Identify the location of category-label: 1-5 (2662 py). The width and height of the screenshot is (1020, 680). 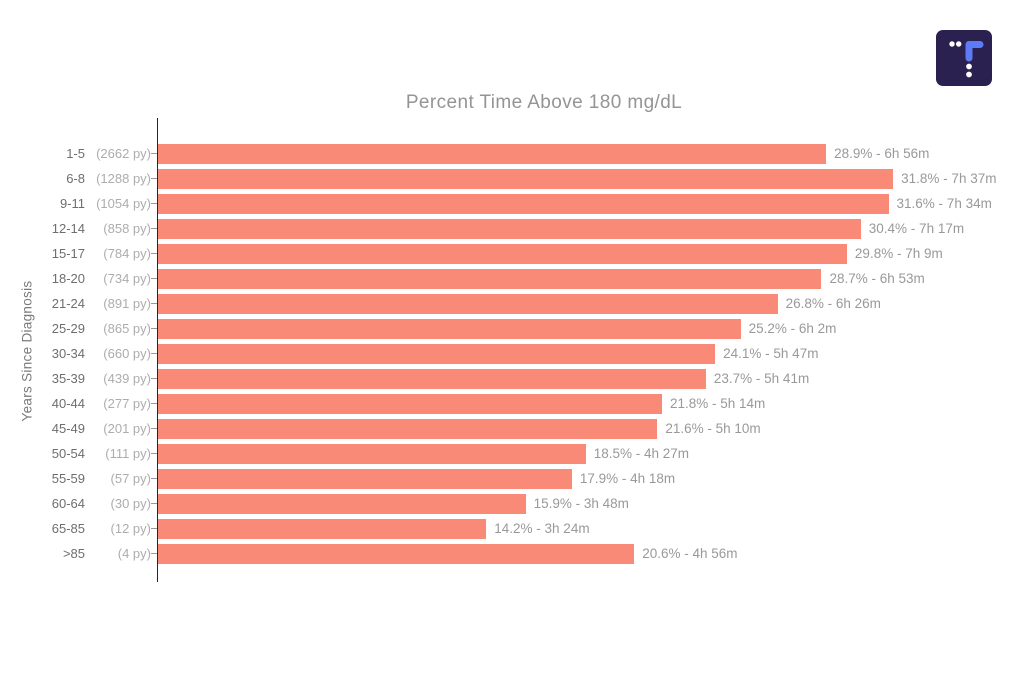
(94, 153).